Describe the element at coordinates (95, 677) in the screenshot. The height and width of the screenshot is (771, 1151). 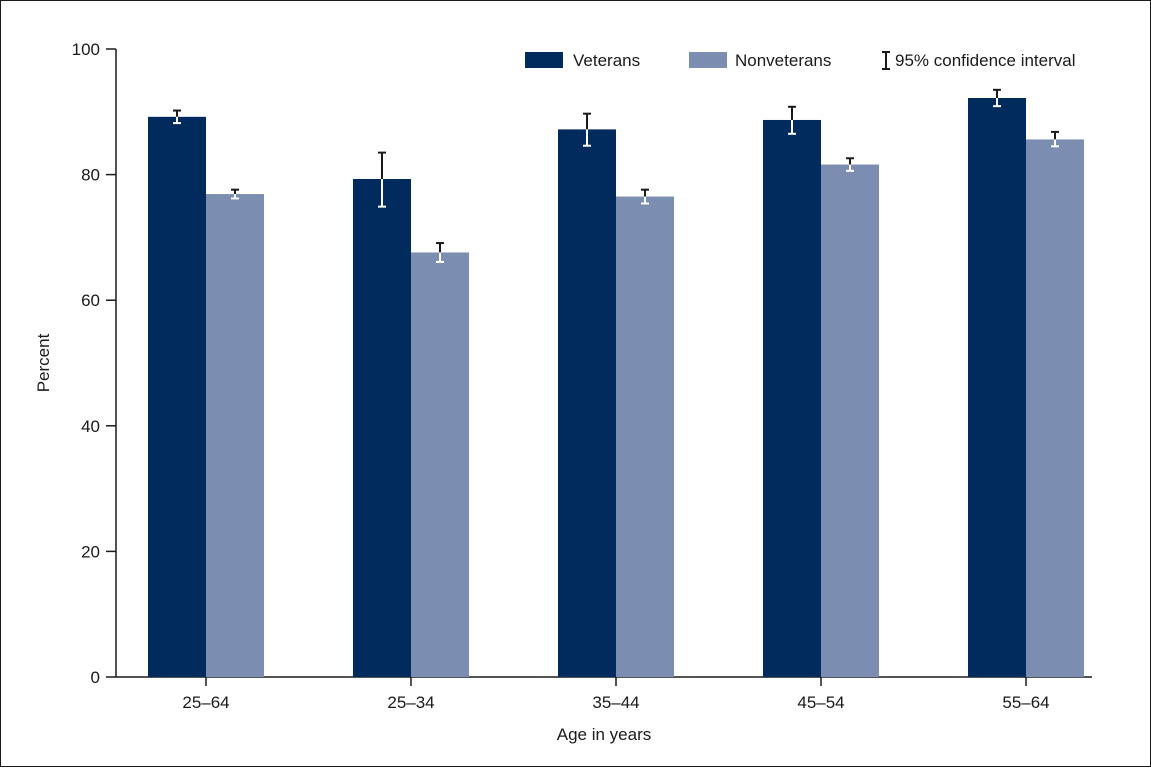
I see `y-tick-label: 0` at that location.